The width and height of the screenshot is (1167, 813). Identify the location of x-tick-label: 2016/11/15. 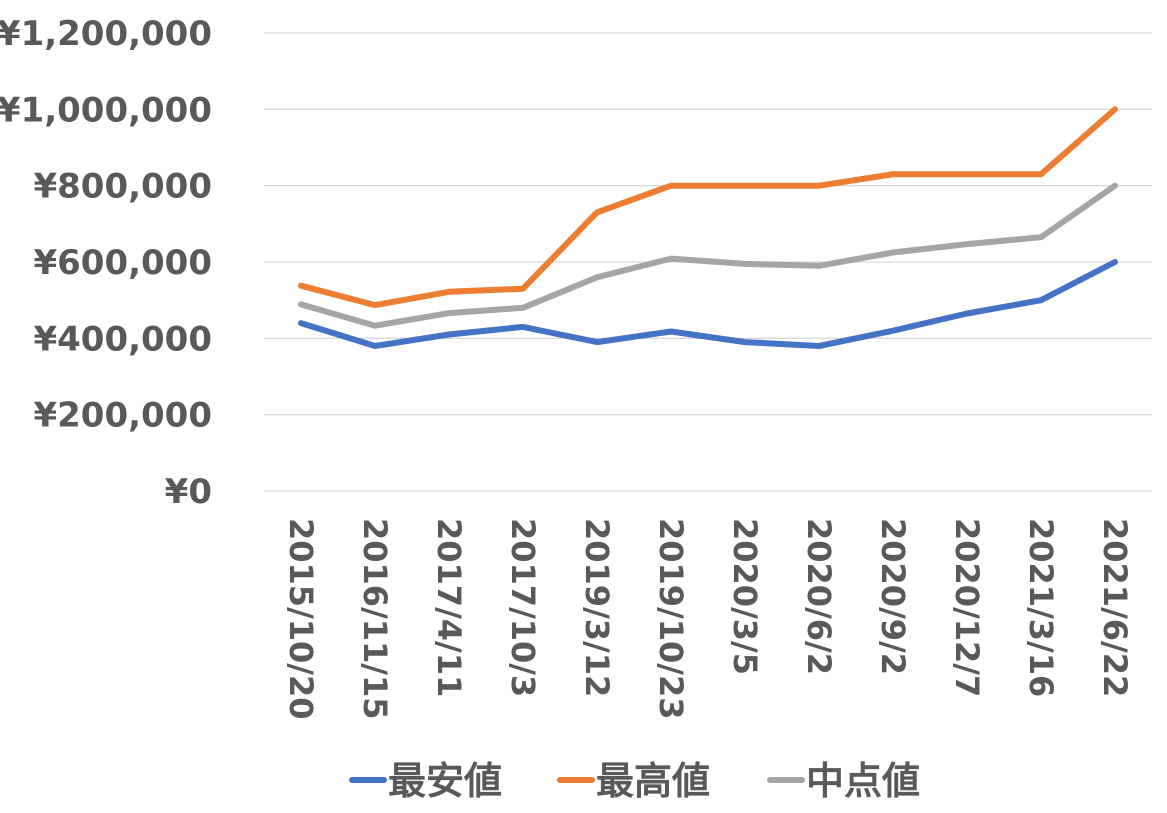
(375, 619).